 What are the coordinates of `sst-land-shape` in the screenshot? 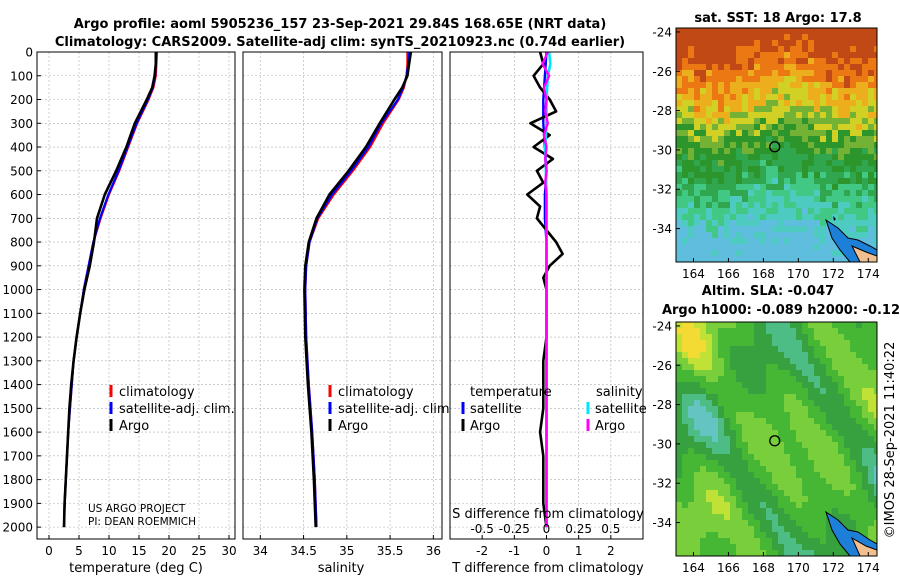 It's located at (863, 253).